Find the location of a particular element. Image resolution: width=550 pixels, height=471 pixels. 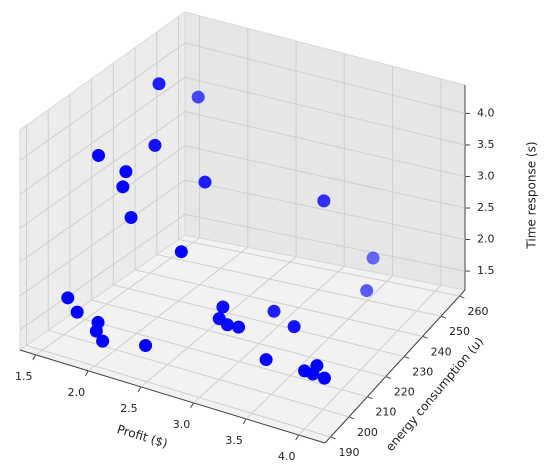

y-tick-label: 230 is located at coordinates (422, 371).